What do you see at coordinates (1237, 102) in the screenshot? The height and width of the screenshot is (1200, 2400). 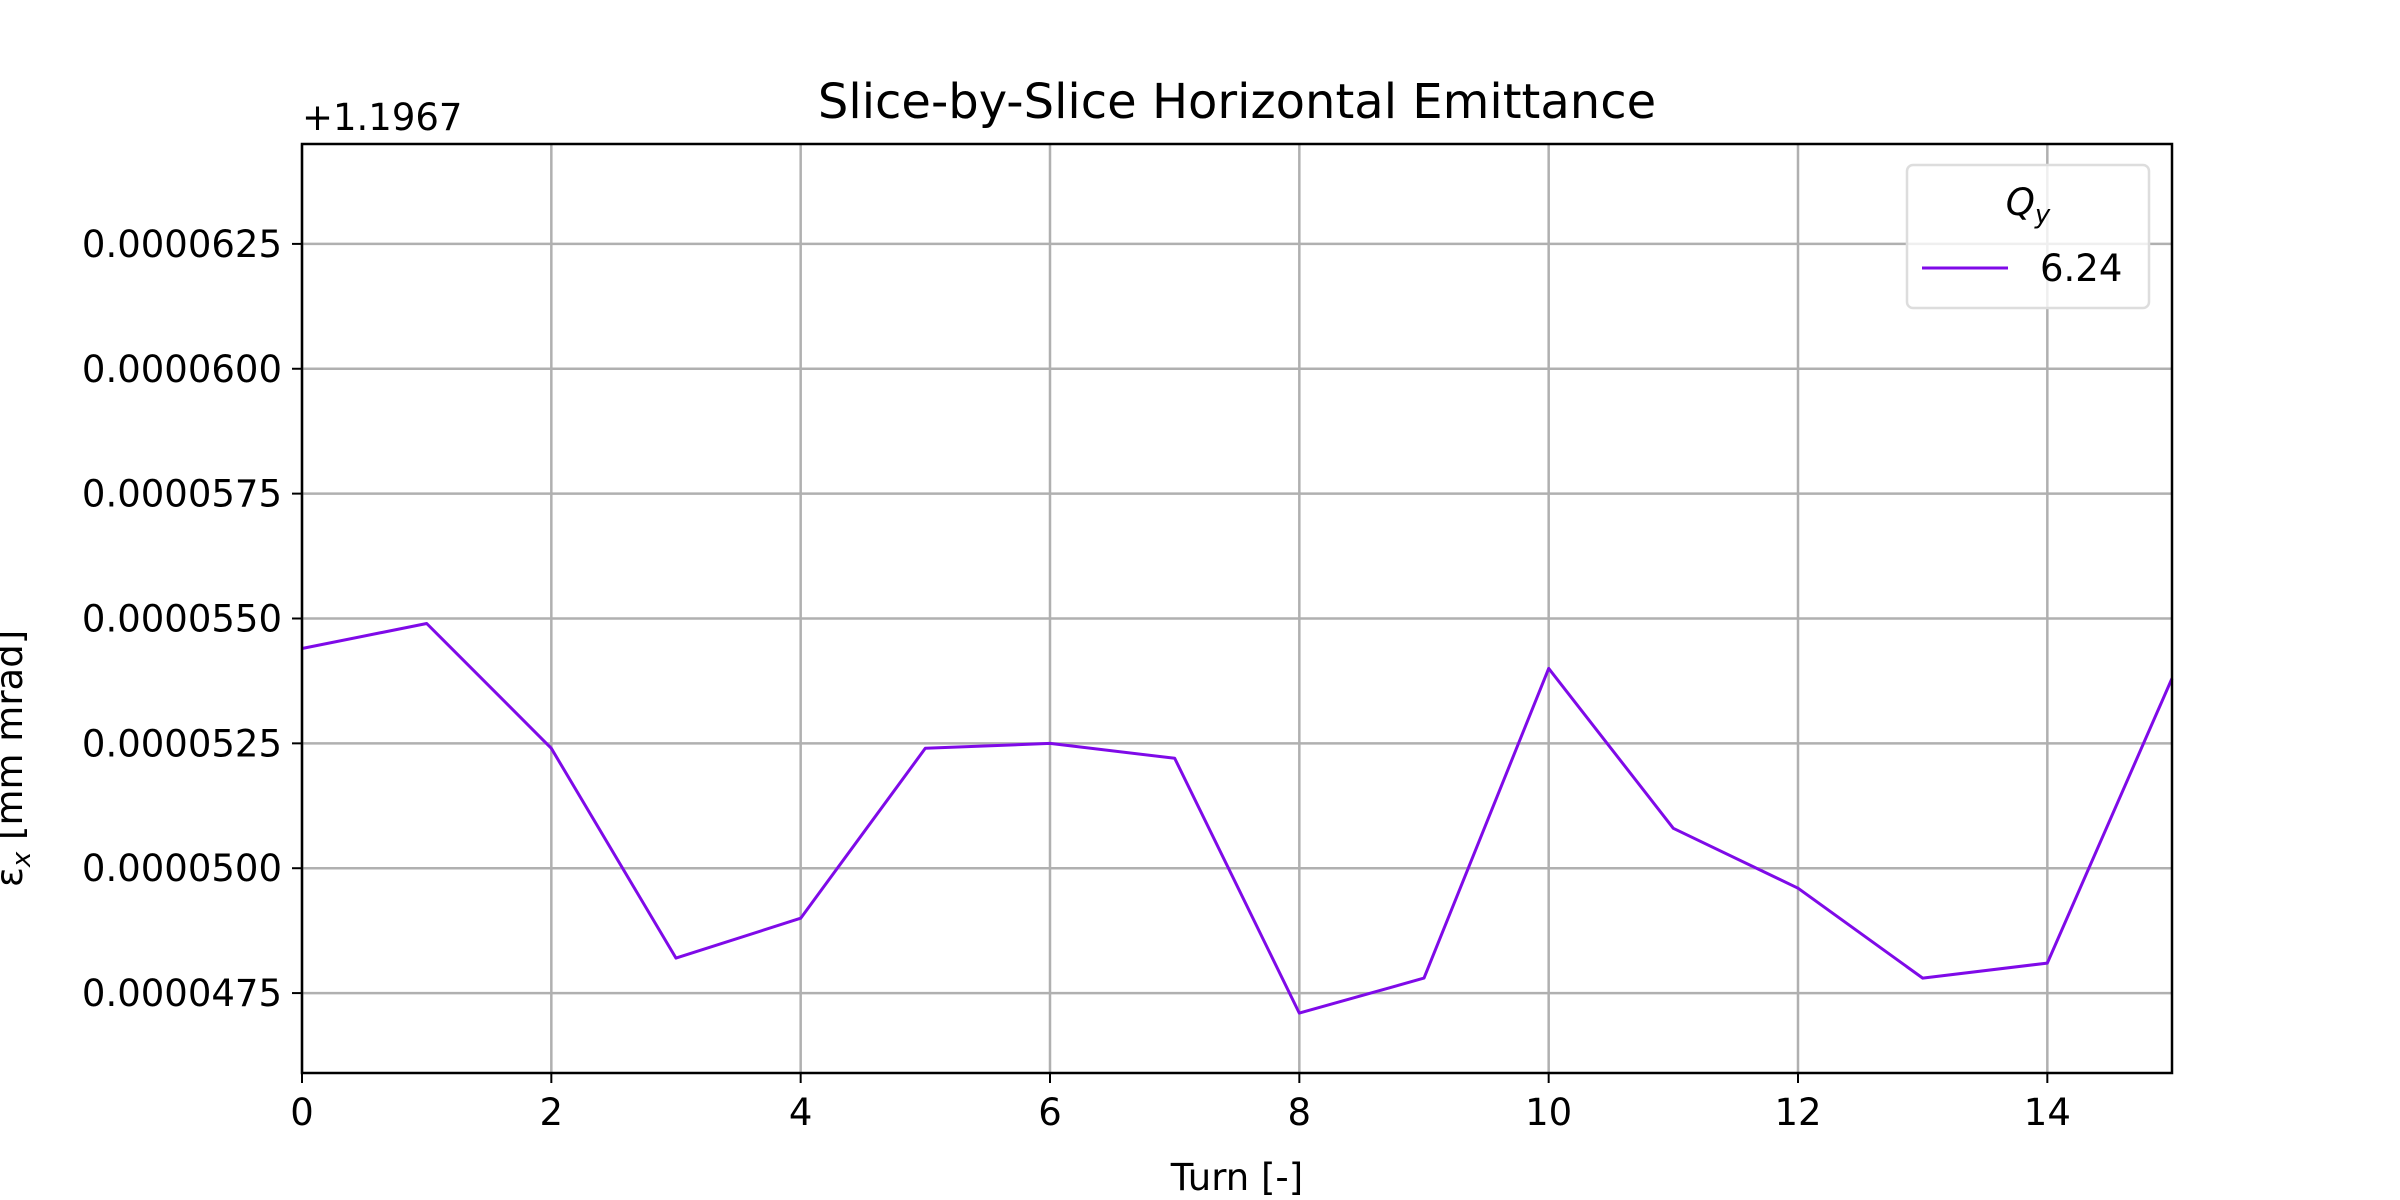 I see `chart-title: Slice-by-Slice Horizontal Emittance` at bounding box center [1237, 102].